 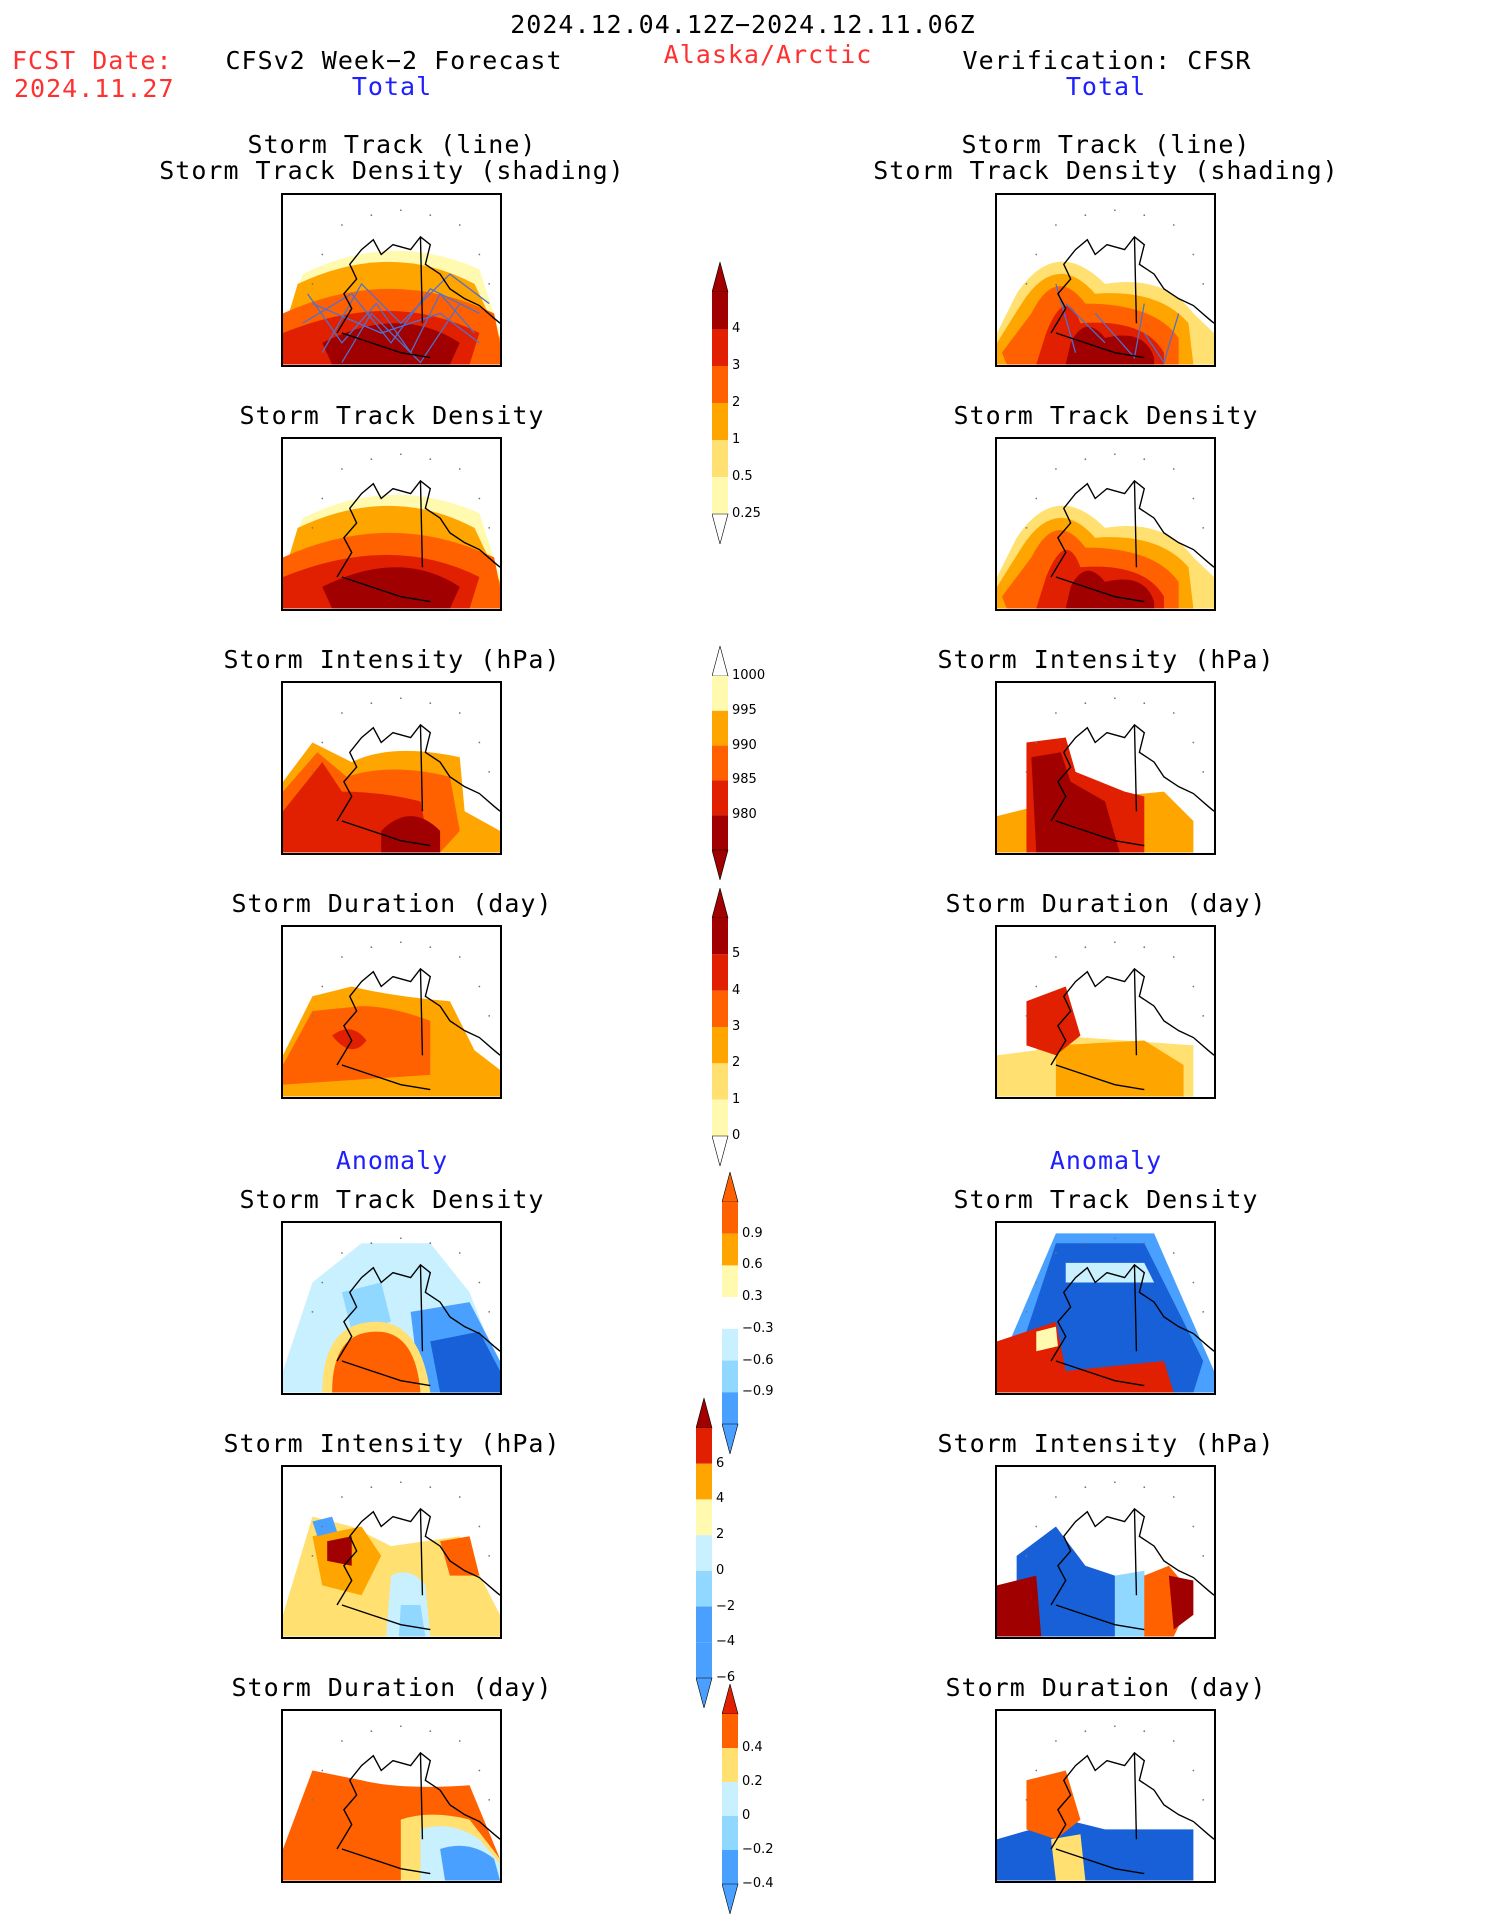 What do you see at coordinates (720, 1570) in the screenshot?
I see `colorbar-tick-label: 0` at bounding box center [720, 1570].